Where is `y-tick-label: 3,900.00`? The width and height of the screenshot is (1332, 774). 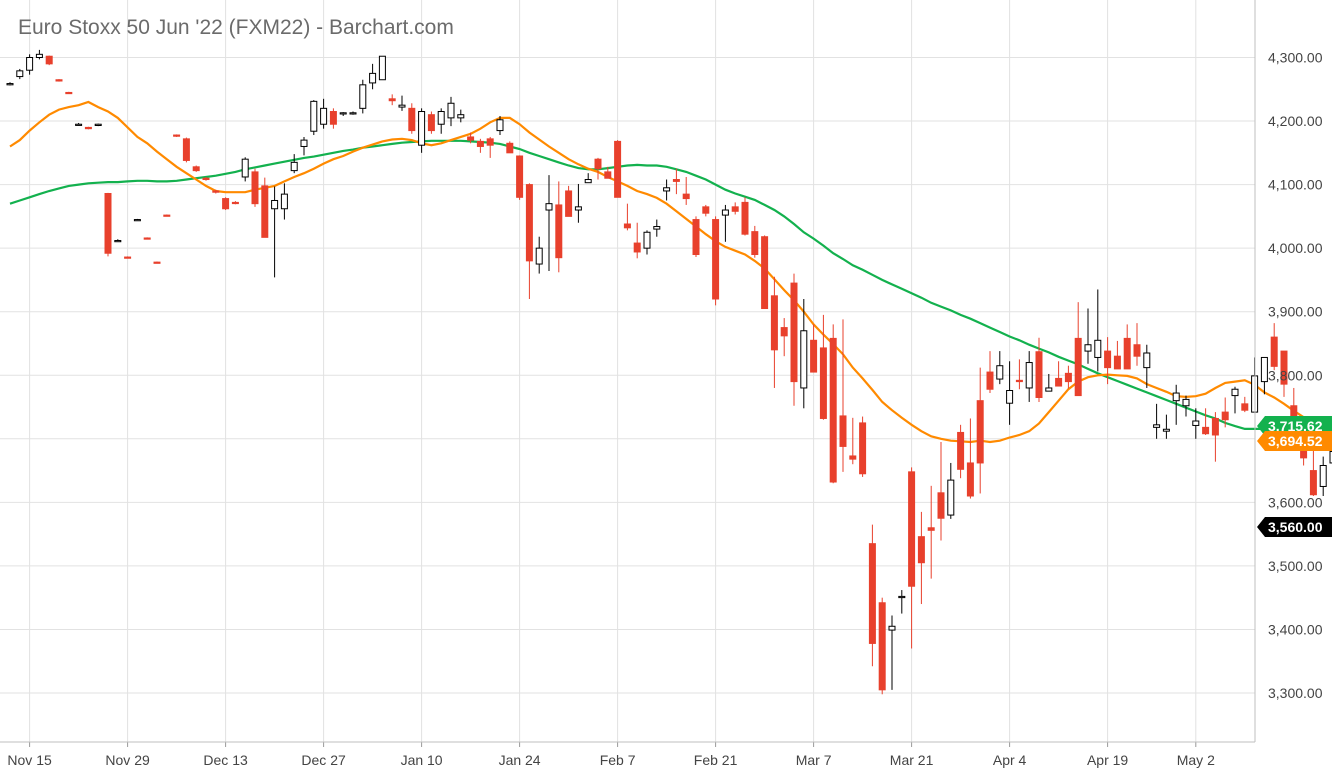 y-tick-label: 3,900.00 is located at coordinates (1295, 312).